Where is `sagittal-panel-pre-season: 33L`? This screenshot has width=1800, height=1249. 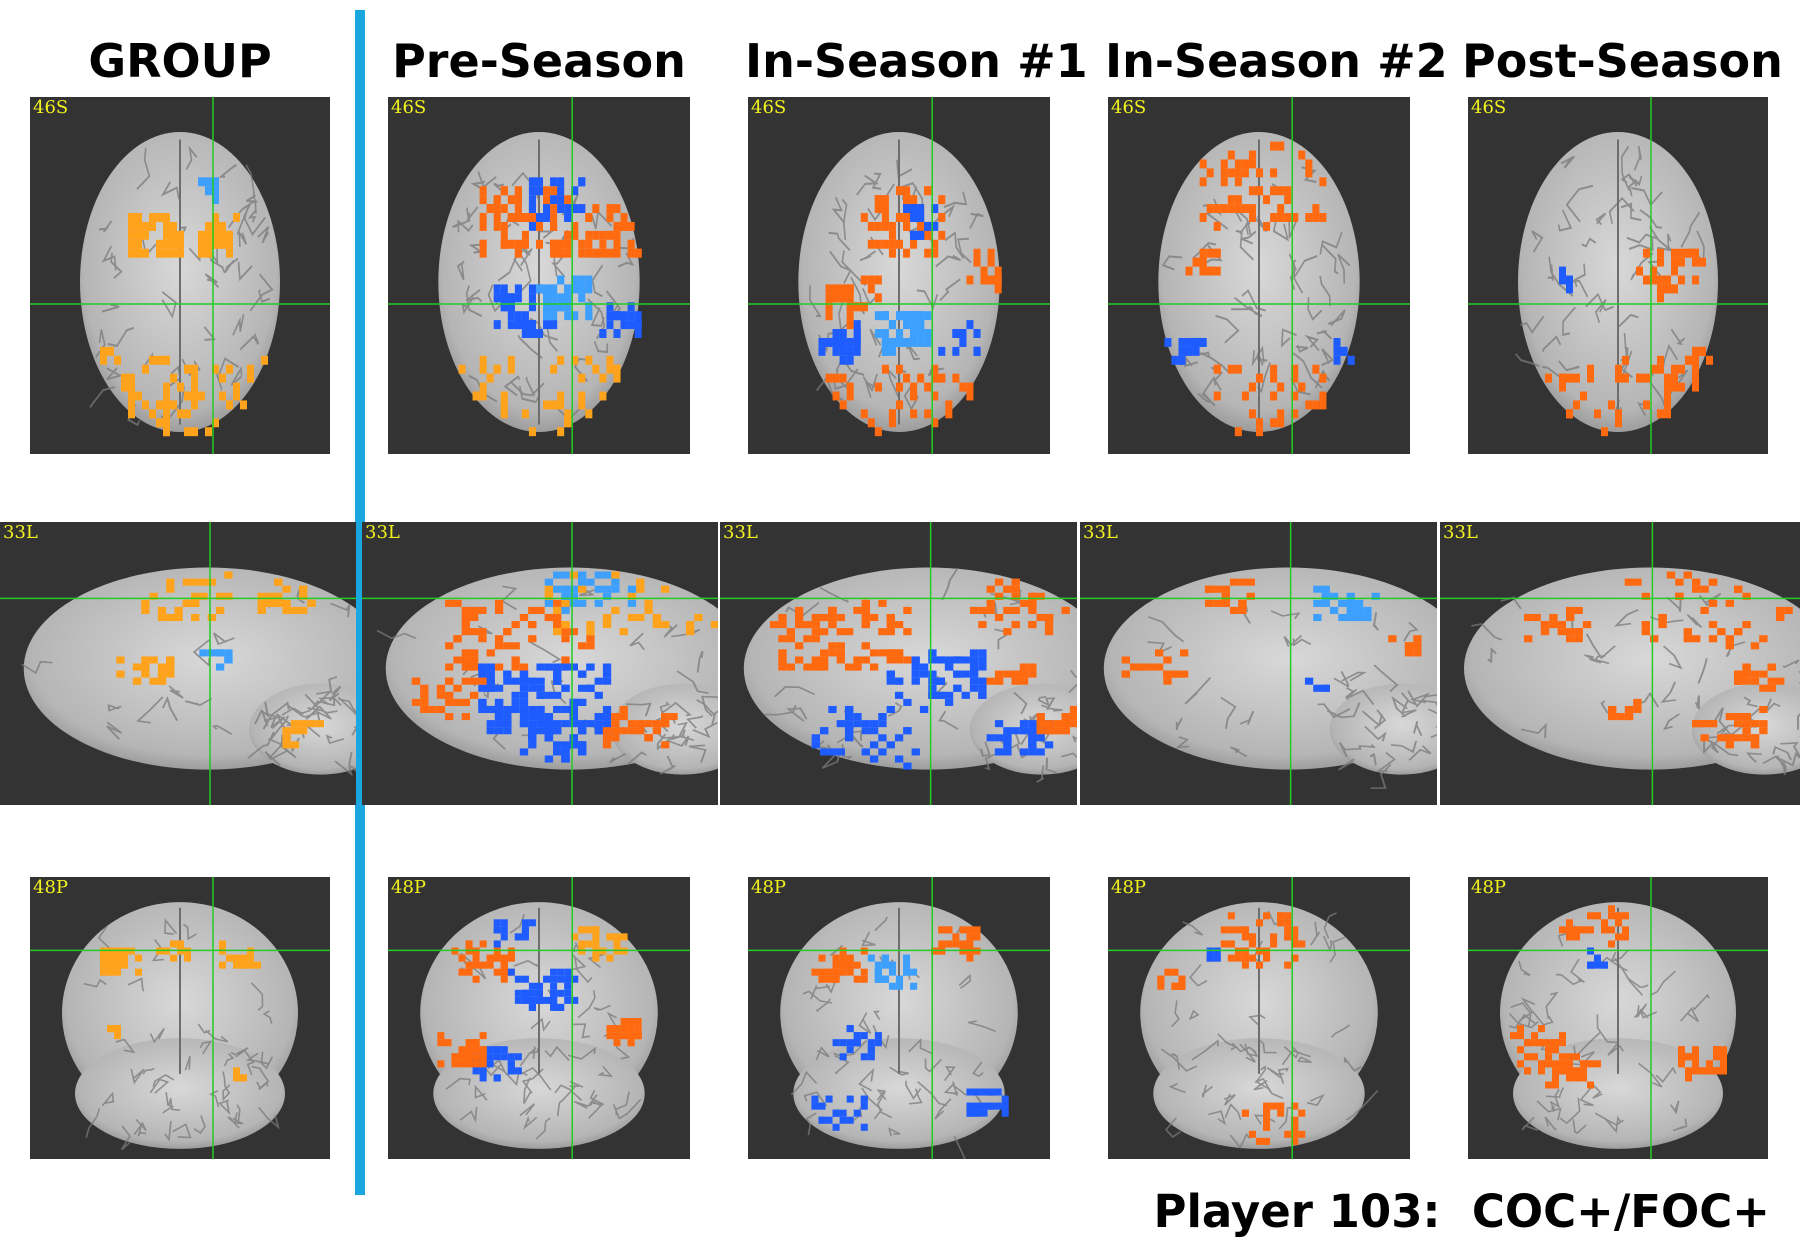 sagittal-panel-pre-season: 33L is located at coordinates (540, 663).